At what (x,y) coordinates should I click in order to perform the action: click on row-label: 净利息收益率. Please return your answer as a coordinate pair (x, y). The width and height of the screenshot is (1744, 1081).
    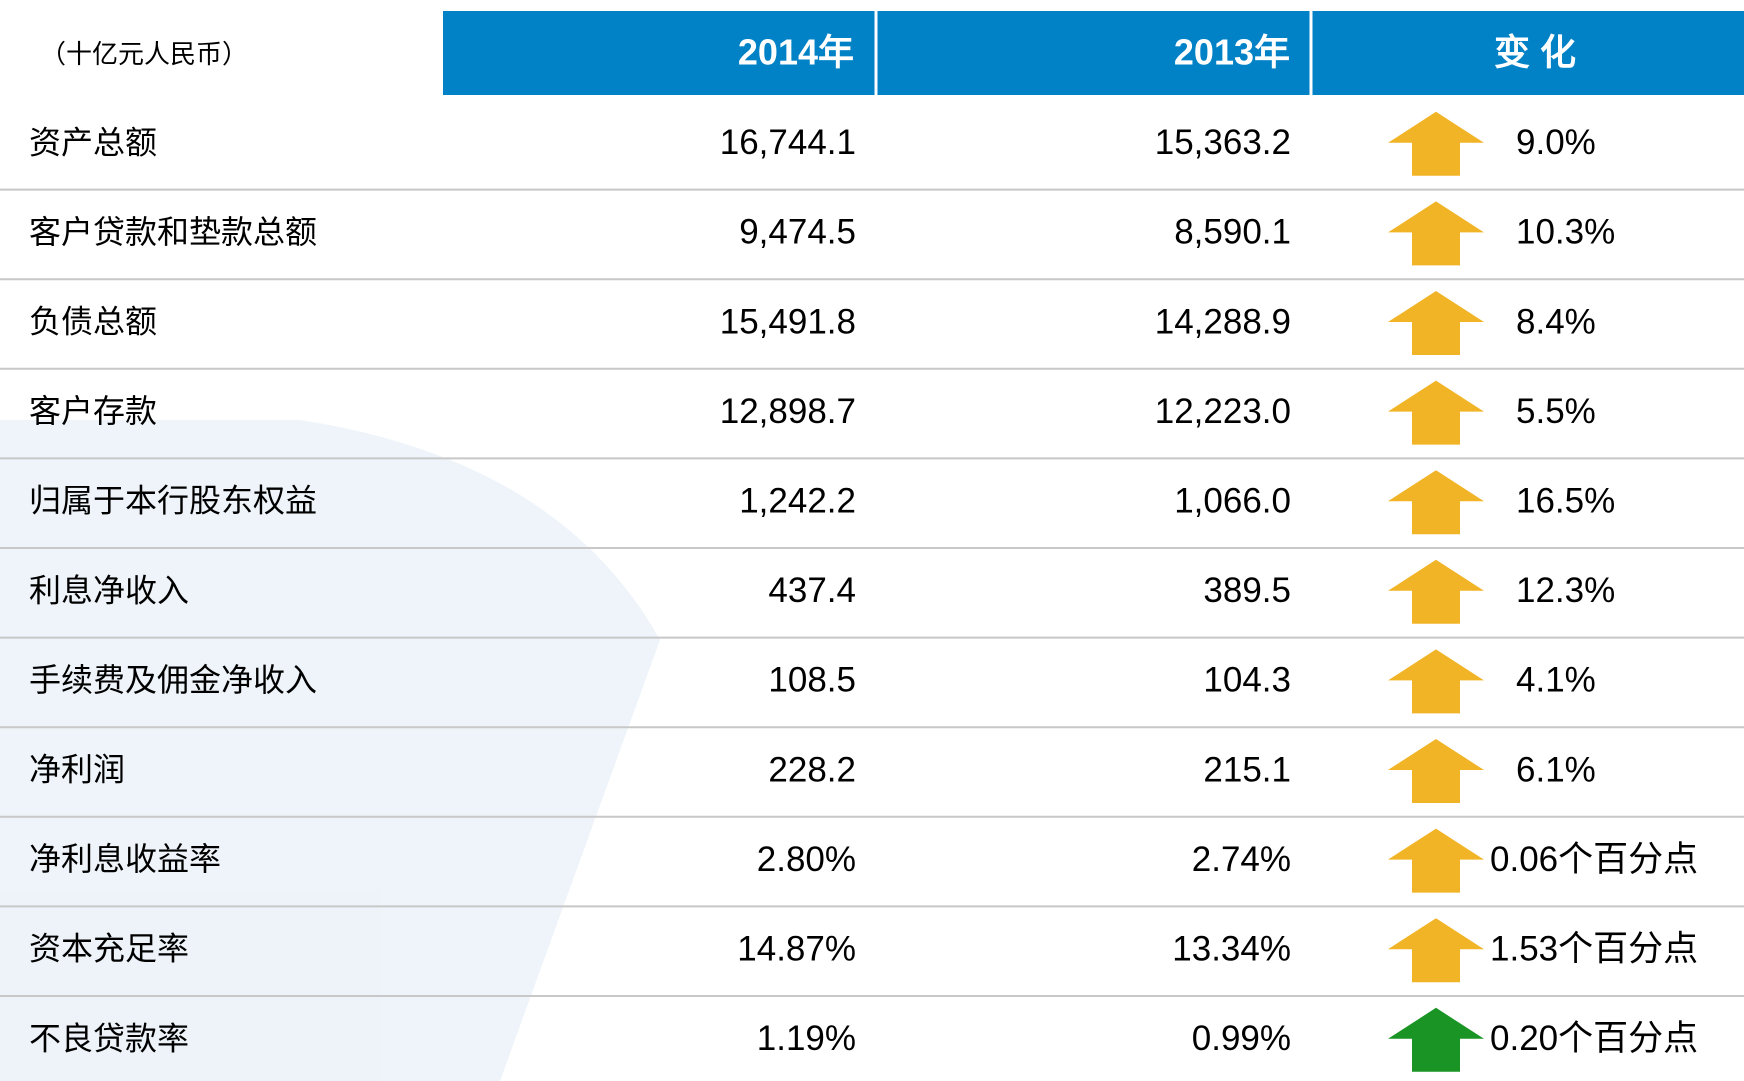
    Looking at the image, I should click on (125, 859).